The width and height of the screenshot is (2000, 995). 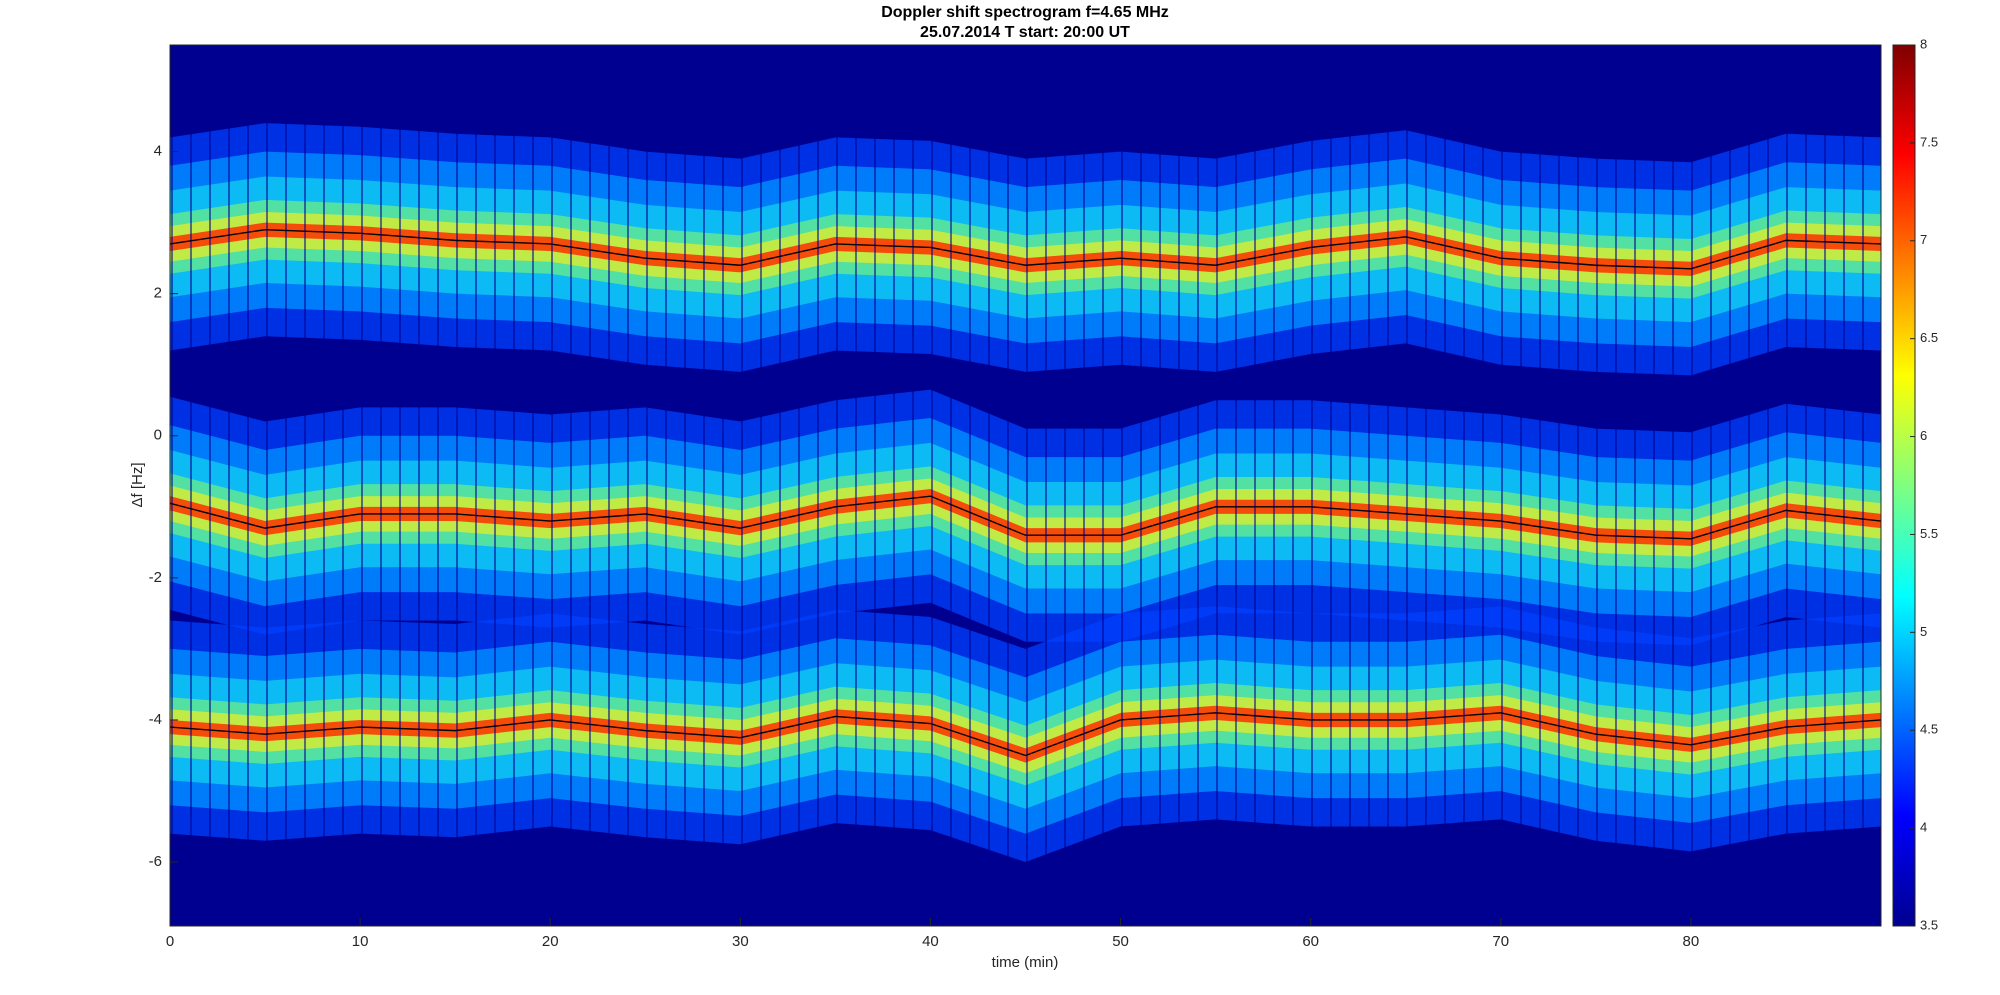 What do you see at coordinates (1929, 924) in the screenshot?
I see `colorbar-tick-label: 3.5` at bounding box center [1929, 924].